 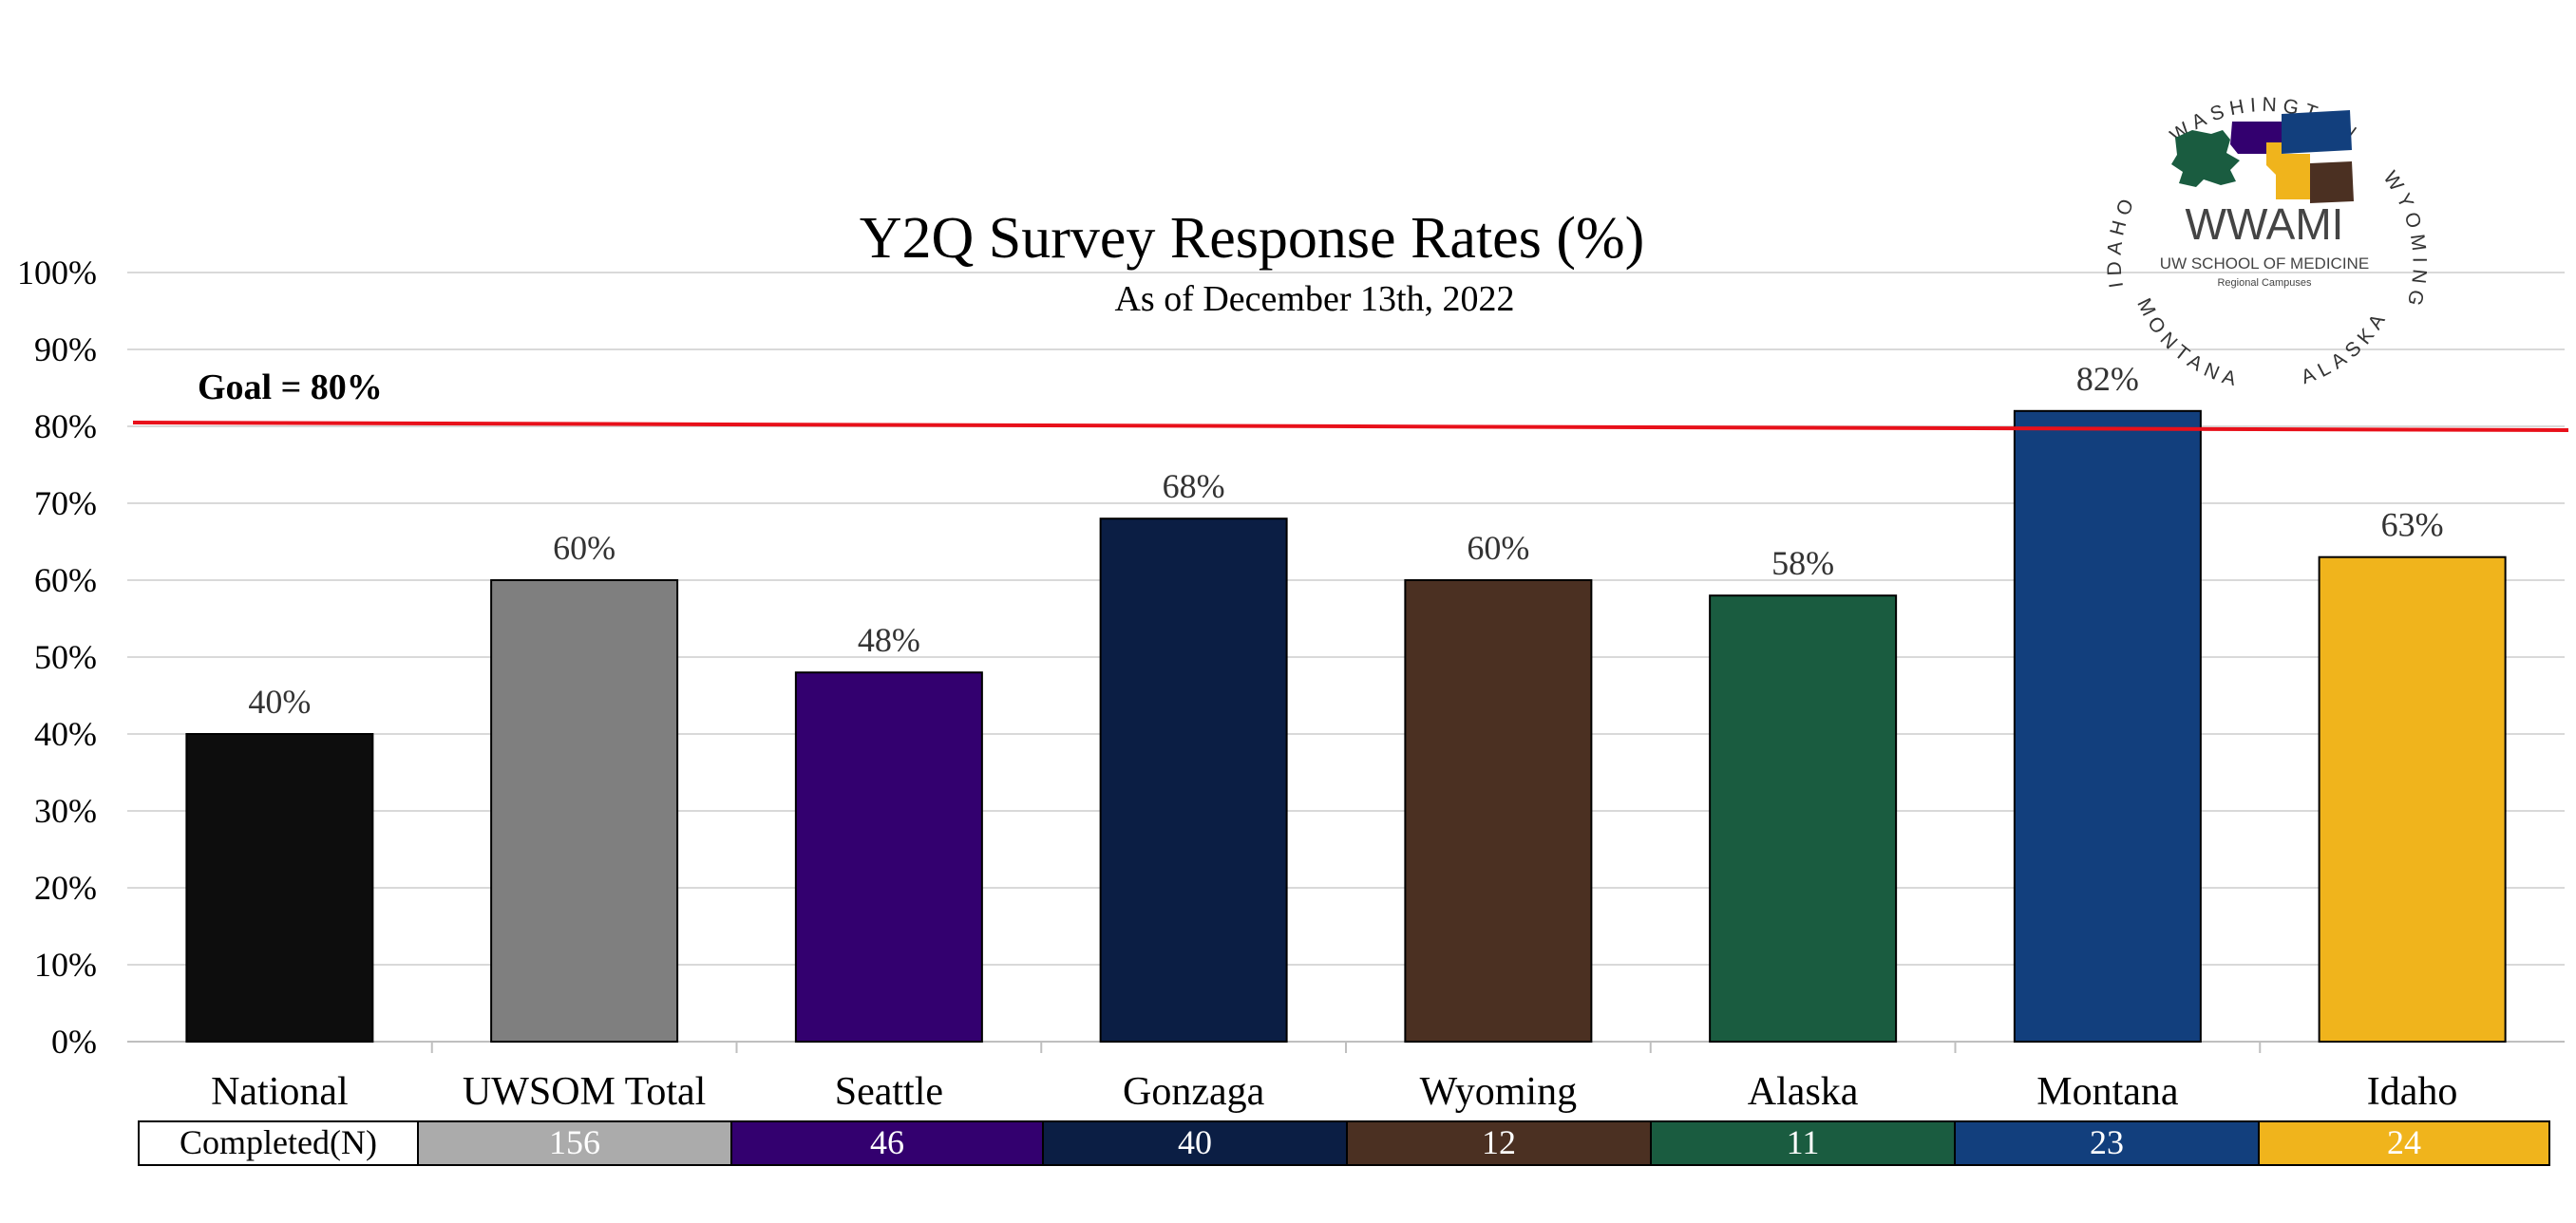 I want to click on data-label: 63%, so click(x=2412, y=525).